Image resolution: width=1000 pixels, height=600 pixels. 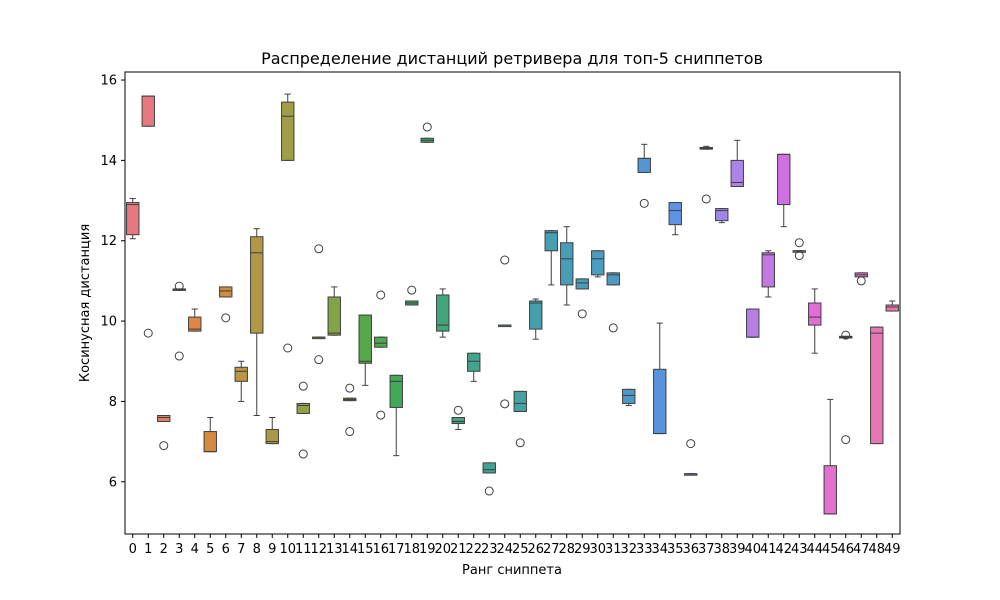 I want to click on x-tick-label: 48, so click(x=876, y=549).